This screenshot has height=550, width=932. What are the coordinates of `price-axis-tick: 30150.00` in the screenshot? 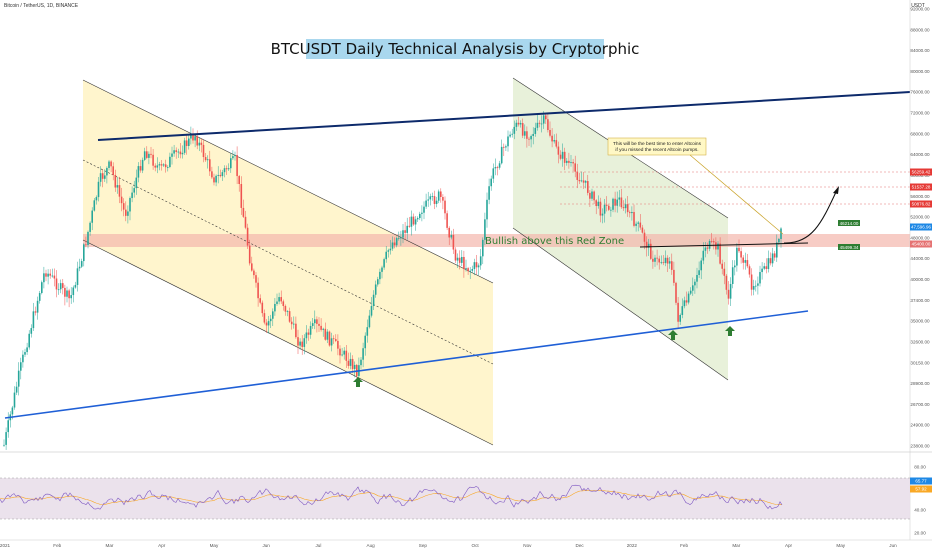 It's located at (920, 362).